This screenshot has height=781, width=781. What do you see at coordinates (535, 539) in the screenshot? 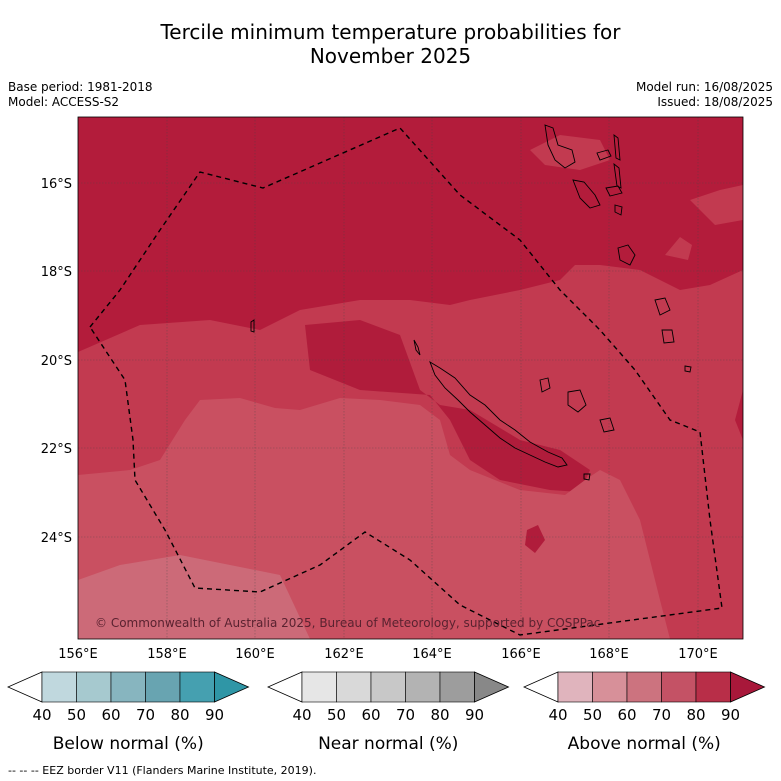
I see `zone-90-south-spot` at bounding box center [535, 539].